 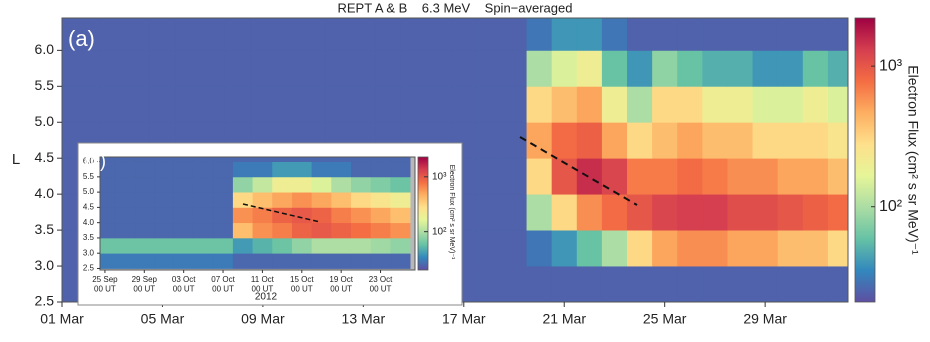 What do you see at coordinates (45, 121) in the screenshot?
I see `y-tick-label: 5.0` at bounding box center [45, 121].